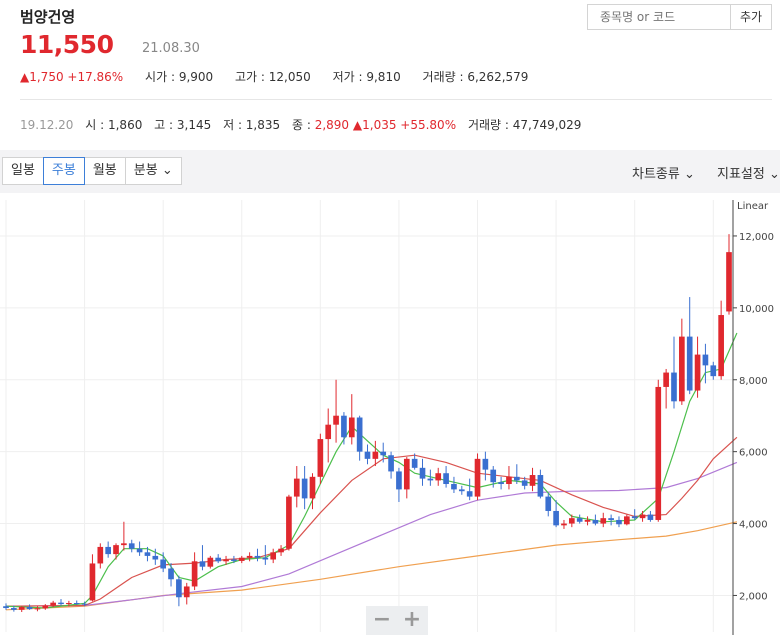 Image resolution: width=780 pixels, height=635 pixels. What do you see at coordinates (751, 17) in the screenshot?
I see `add-button: 추가` at bounding box center [751, 17].